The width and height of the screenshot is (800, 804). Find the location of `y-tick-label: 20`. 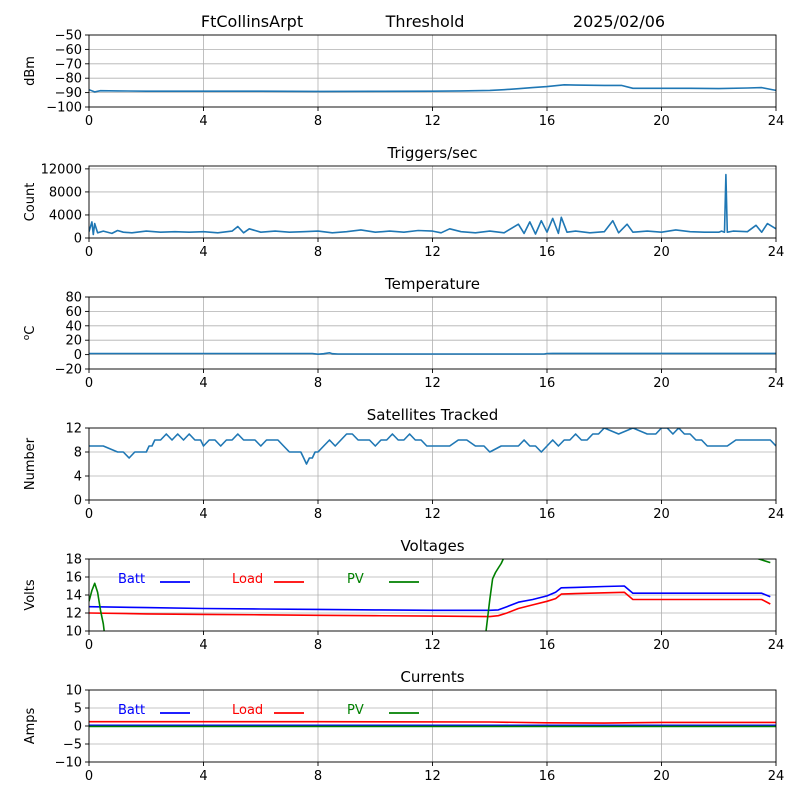

y-tick-label: 20 is located at coordinates (73, 341).